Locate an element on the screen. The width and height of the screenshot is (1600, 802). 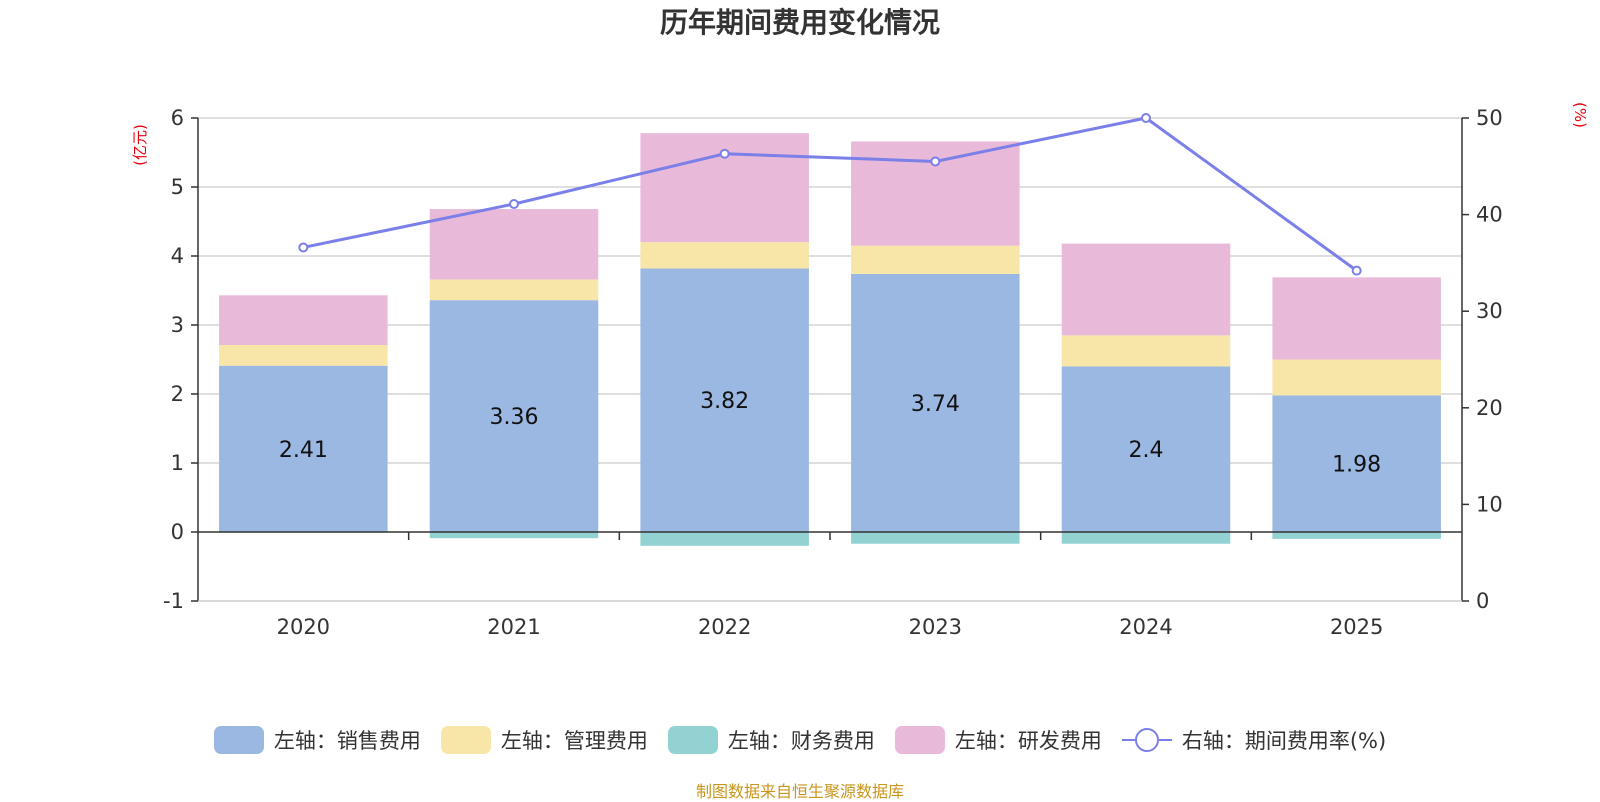
legend-item-expense-rate: 右轴：期间费用率(%) is located at coordinates (1254, 740).